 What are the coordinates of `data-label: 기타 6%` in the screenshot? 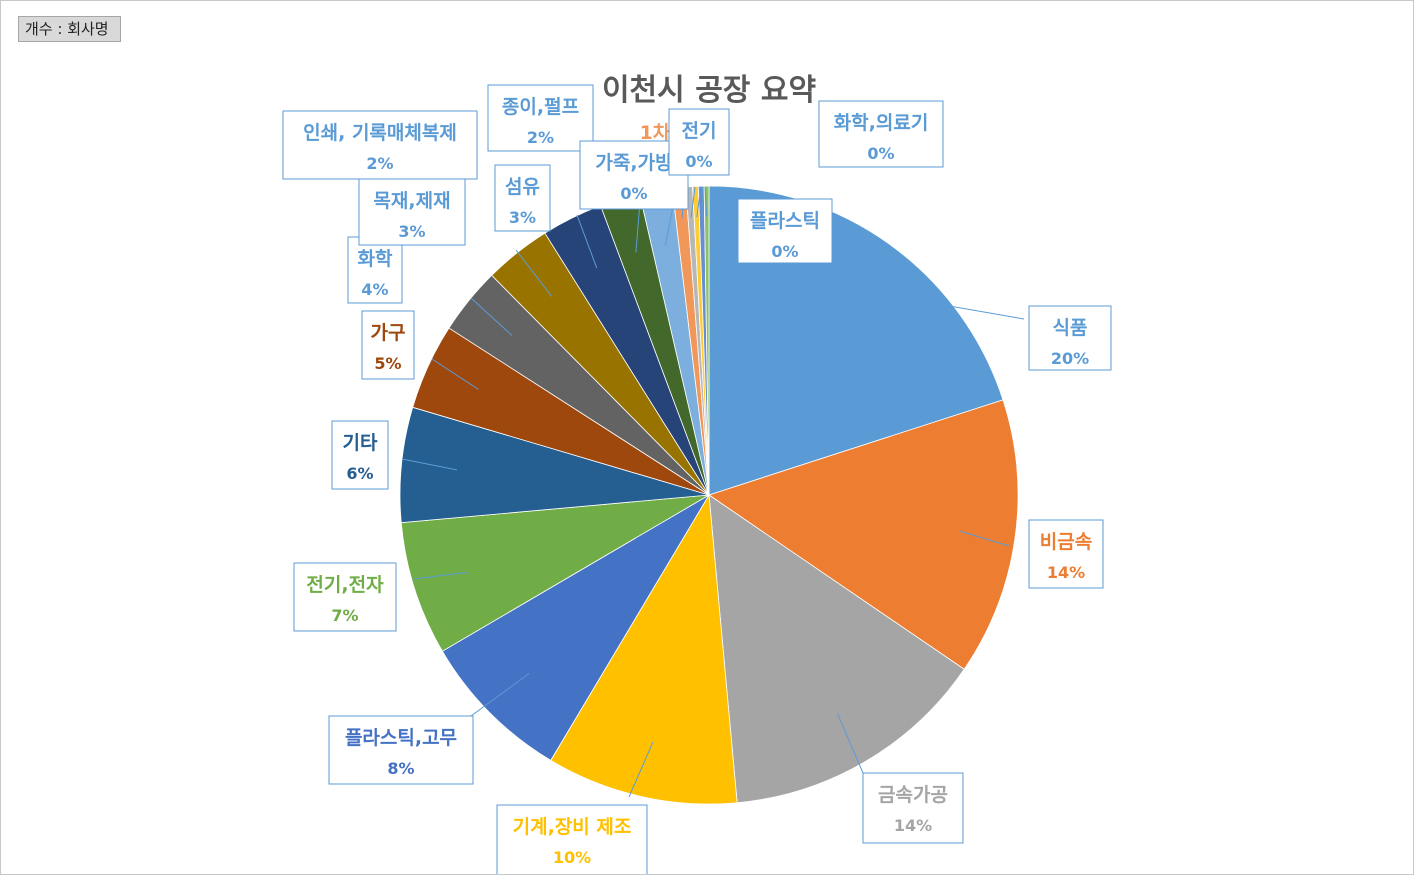 It's located at (360, 455).